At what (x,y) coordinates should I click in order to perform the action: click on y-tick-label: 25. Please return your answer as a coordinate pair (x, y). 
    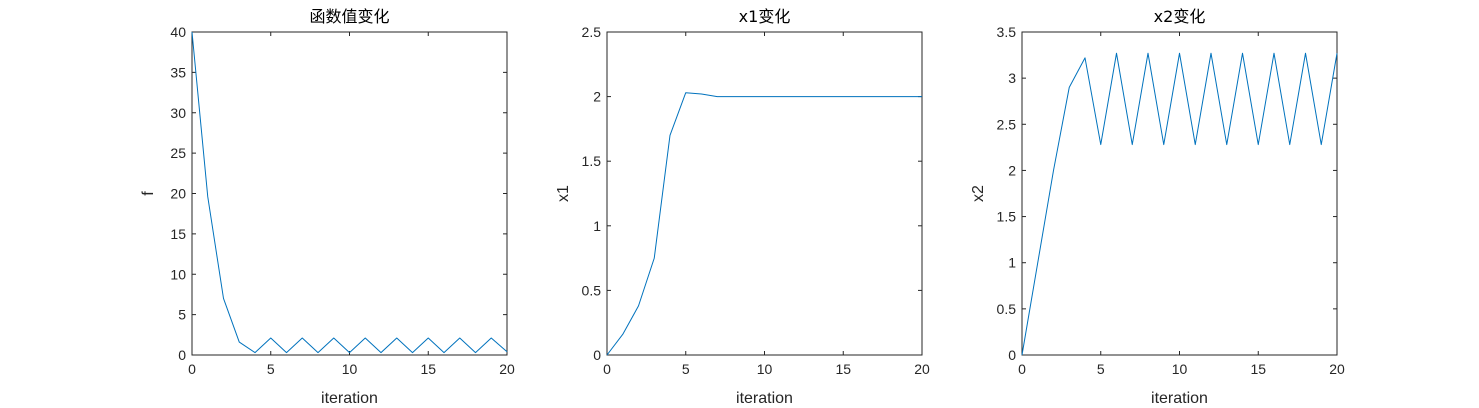
    Looking at the image, I should click on (178, 153).